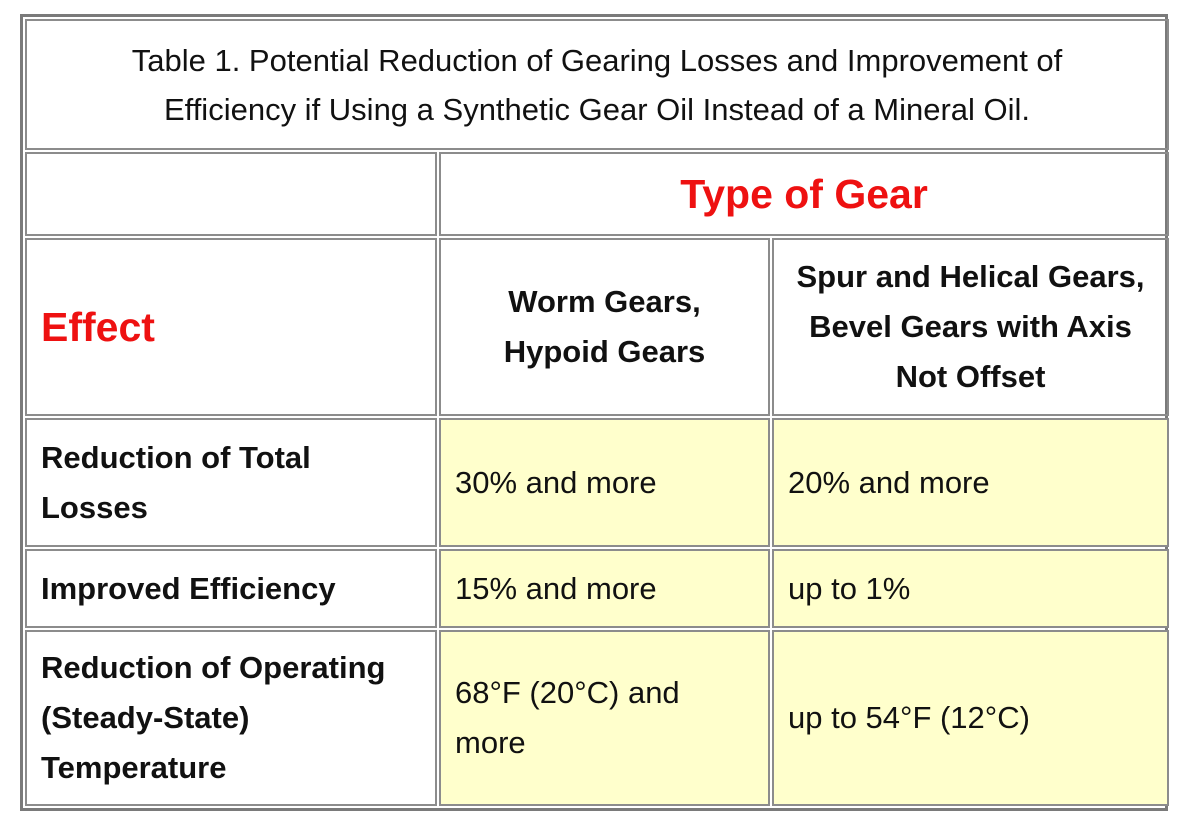 The height and width of the screenshot is (837, 1200). I want to click on cell-spur-efficiency: up to 1%, so click(971, 588).